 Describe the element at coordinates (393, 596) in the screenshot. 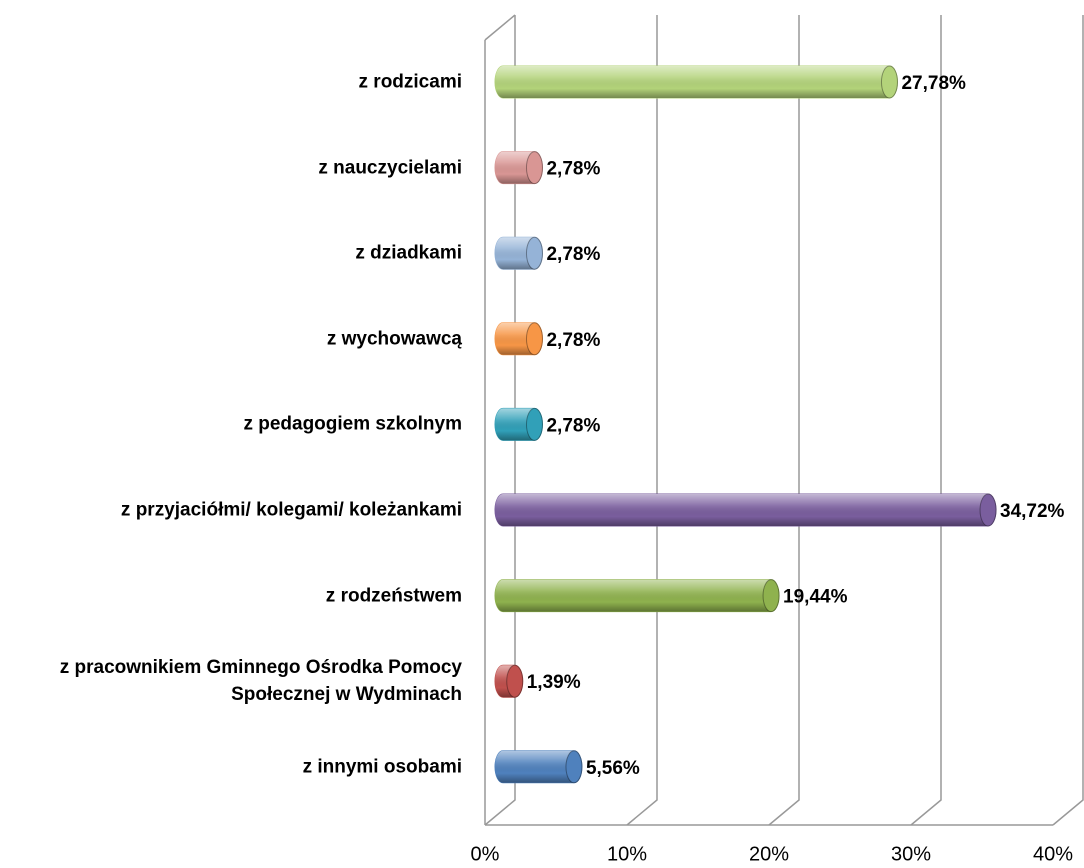

I see `category-label: z rodzeństwem` at that location.